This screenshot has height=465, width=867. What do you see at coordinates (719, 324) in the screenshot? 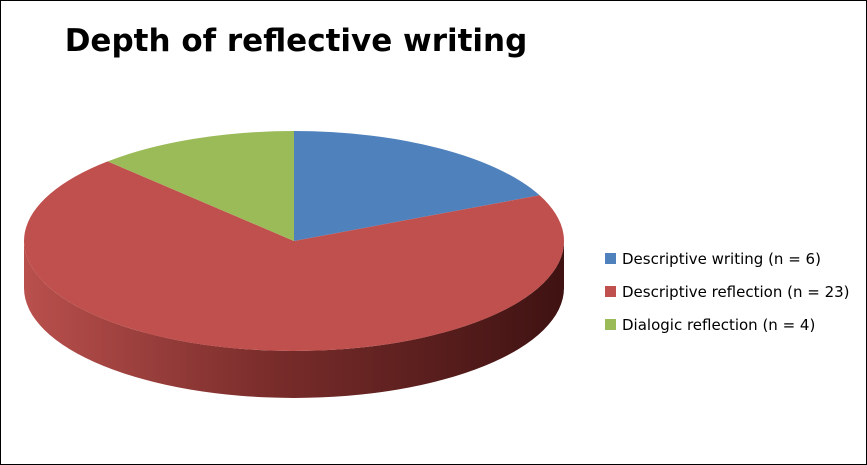
I see `legend-label: Dialogic reflection (n = 4)` at bounding box center [719, 324].